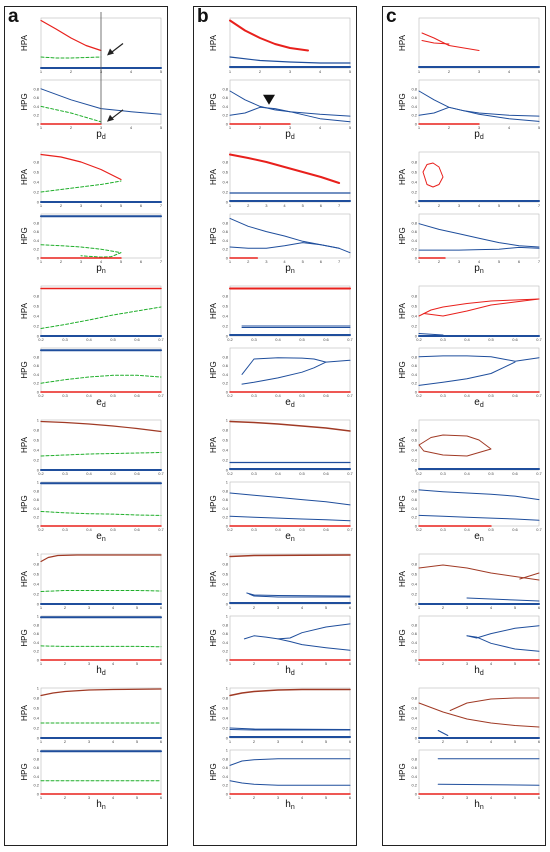  What do you see at coordinates (203, 16) in the screenshot?
I see `column-b-label: b` at bounding box center [203, 16].